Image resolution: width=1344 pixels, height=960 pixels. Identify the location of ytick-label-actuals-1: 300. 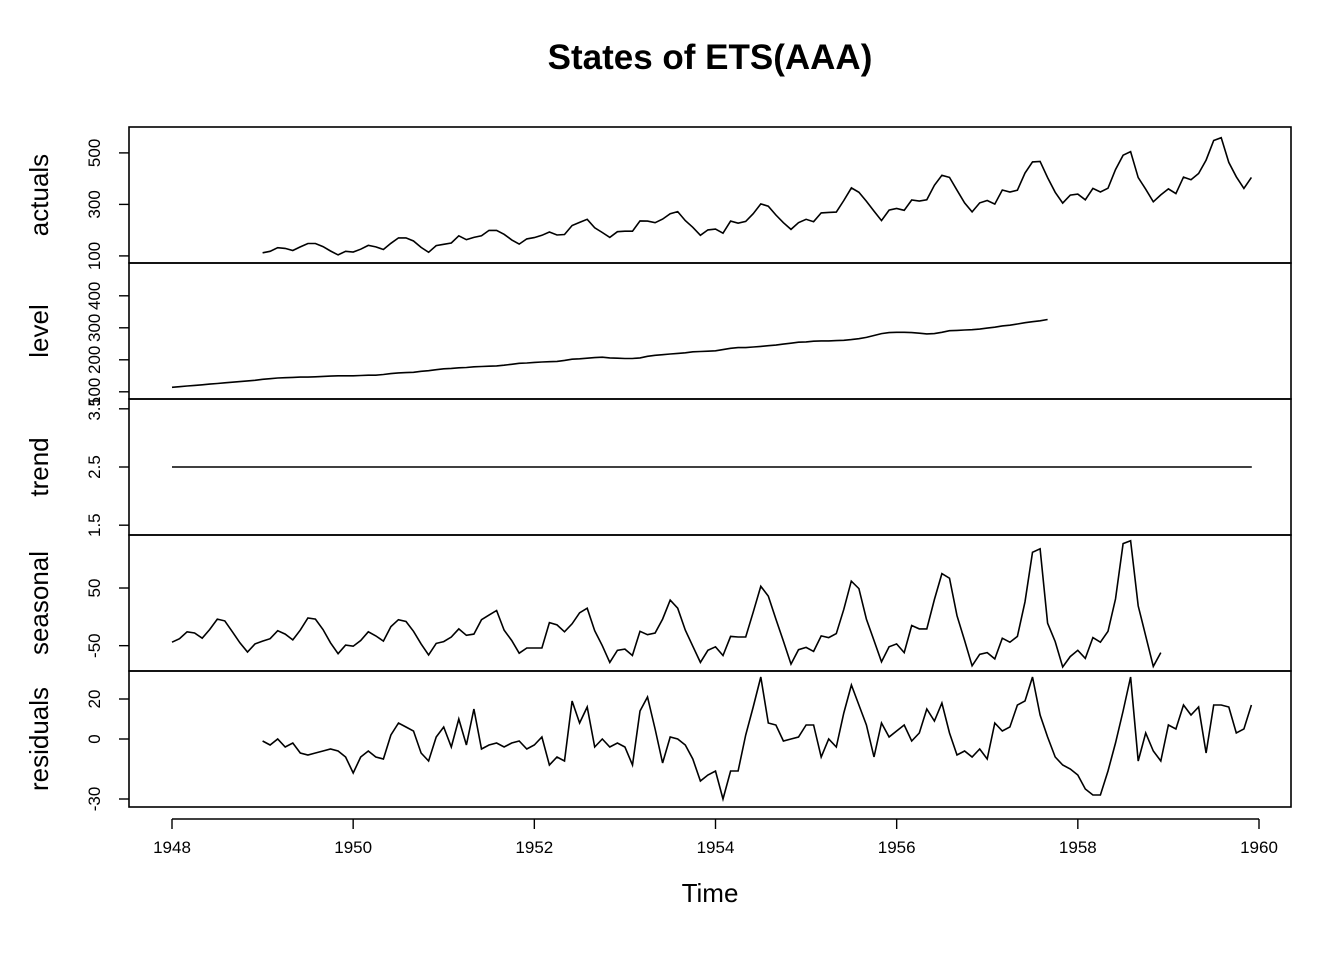
(94, 204).